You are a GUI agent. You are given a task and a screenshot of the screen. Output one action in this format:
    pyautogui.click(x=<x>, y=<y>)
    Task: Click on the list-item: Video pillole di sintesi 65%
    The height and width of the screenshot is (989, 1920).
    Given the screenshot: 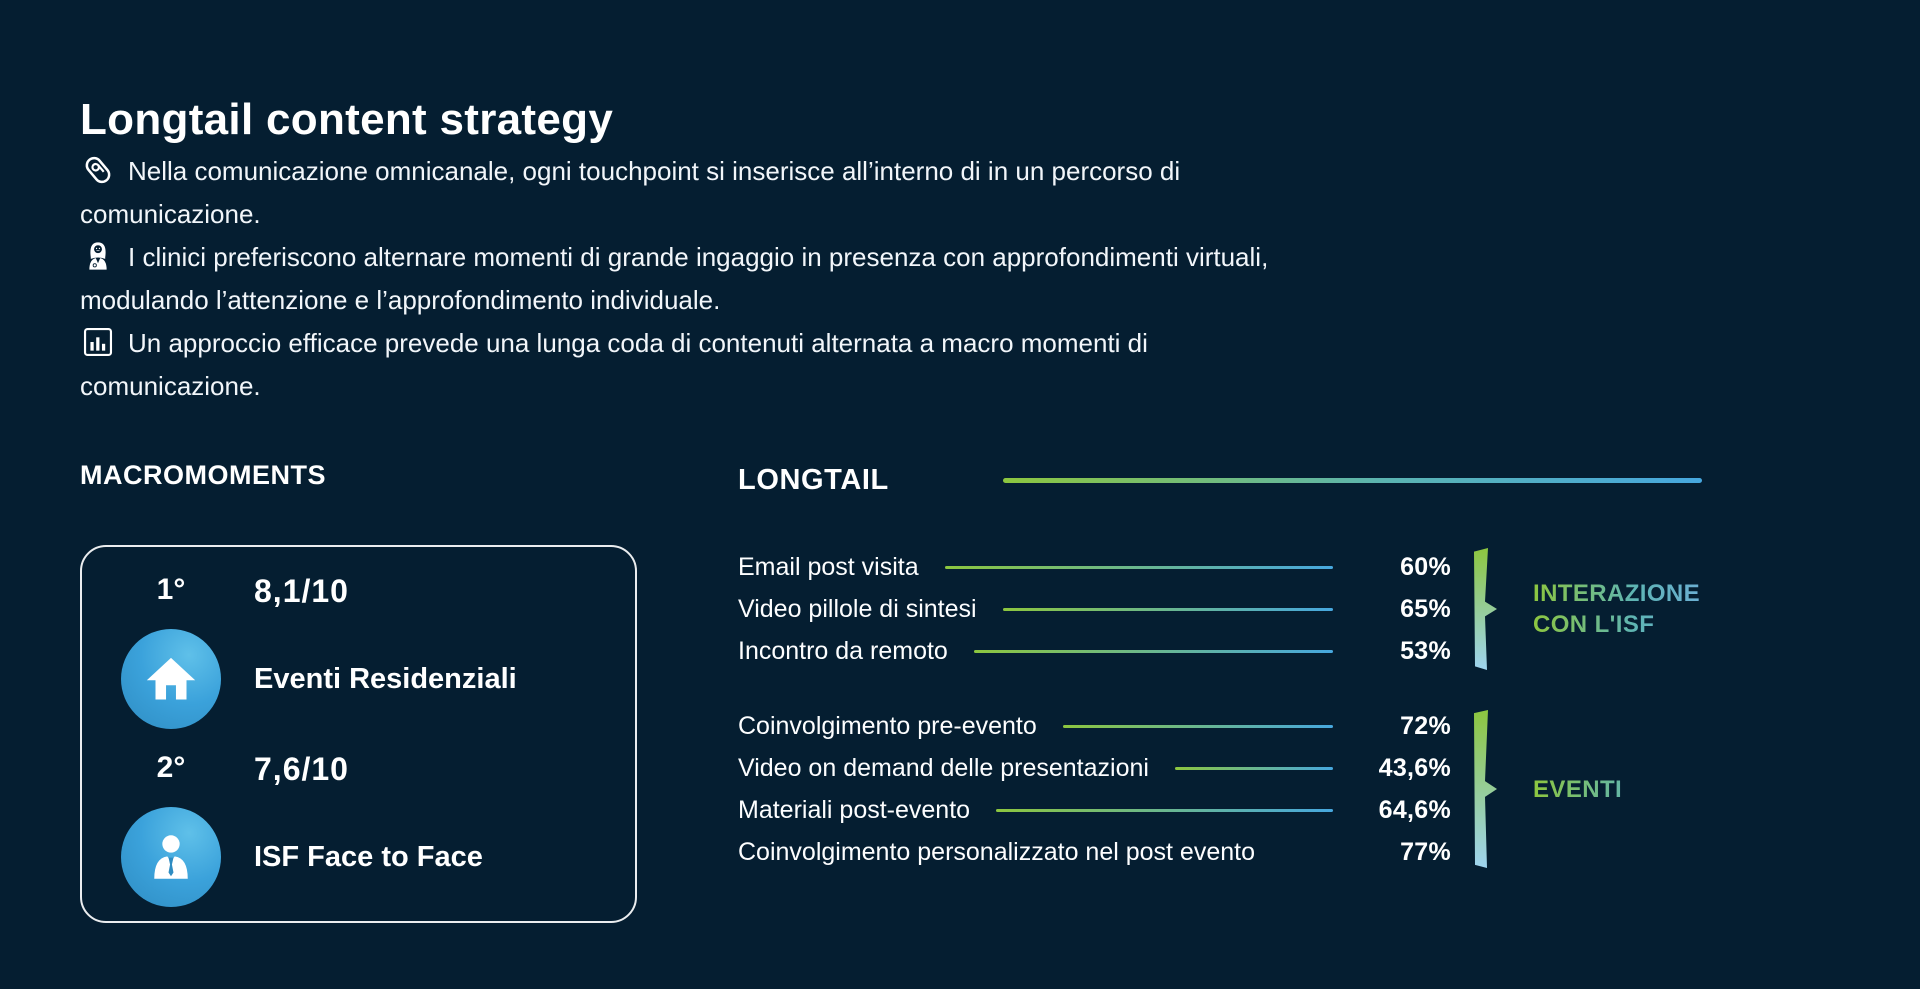 What is the action you would take?
    pyautogui.click(x=1094, y=609)
    